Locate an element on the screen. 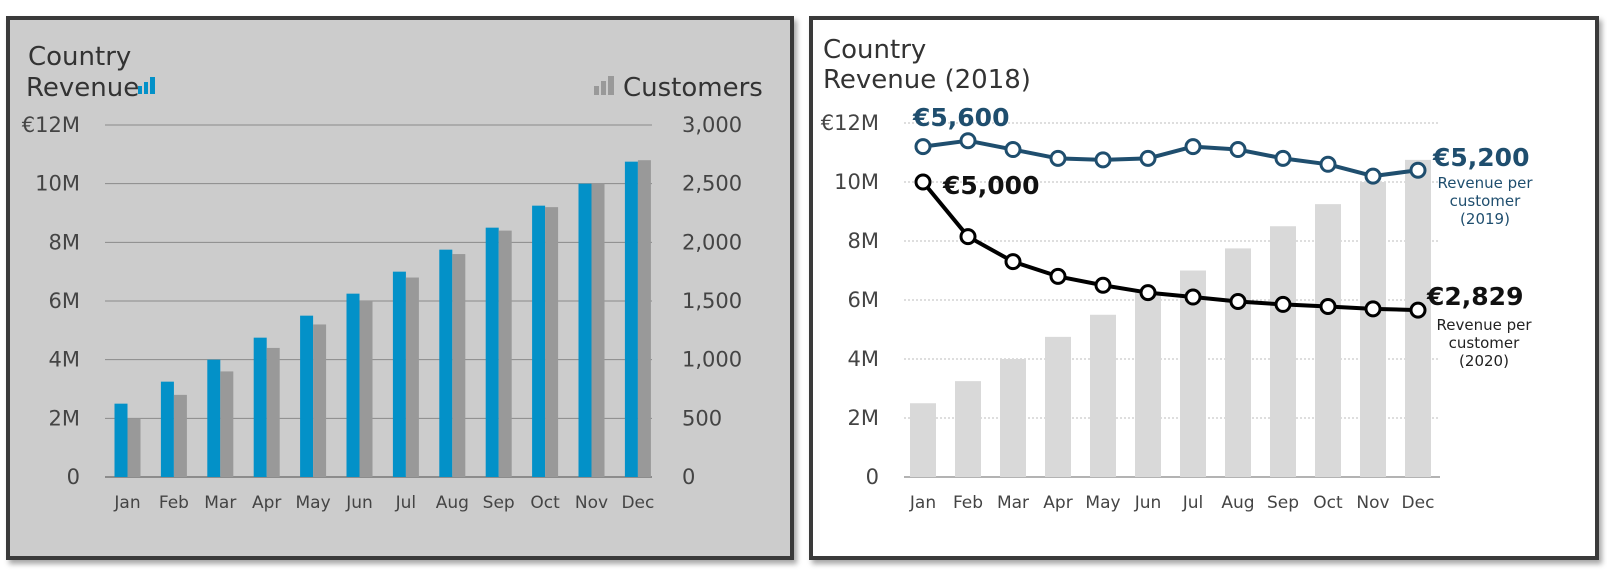 This screenshot has height=577, width=1607. rpc-2019-end-label: €5,200 is located at coordinates (1480, 157).